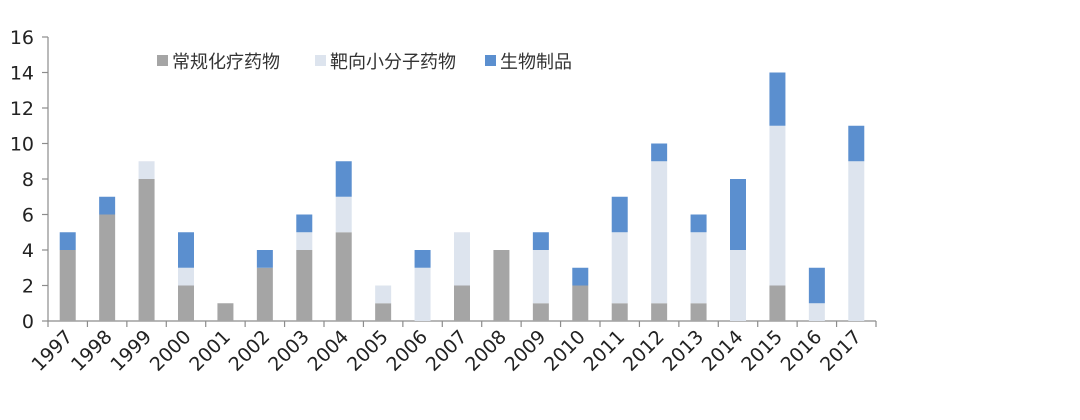 This screenshot has height=420, width=1080. What do you see at coordinates (22, 145) in the screenshot?
I see `y-tick-label: 10` at bounding box center [22, 145].